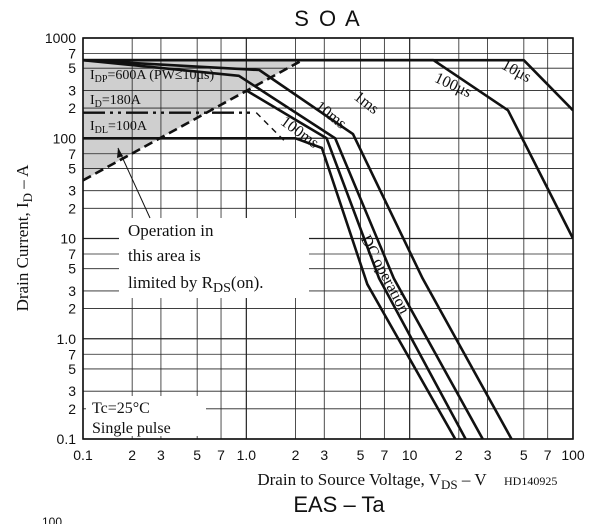  I want to click on idp-annotation: IDP=600A (PW≤10μs), so click(152, 76).